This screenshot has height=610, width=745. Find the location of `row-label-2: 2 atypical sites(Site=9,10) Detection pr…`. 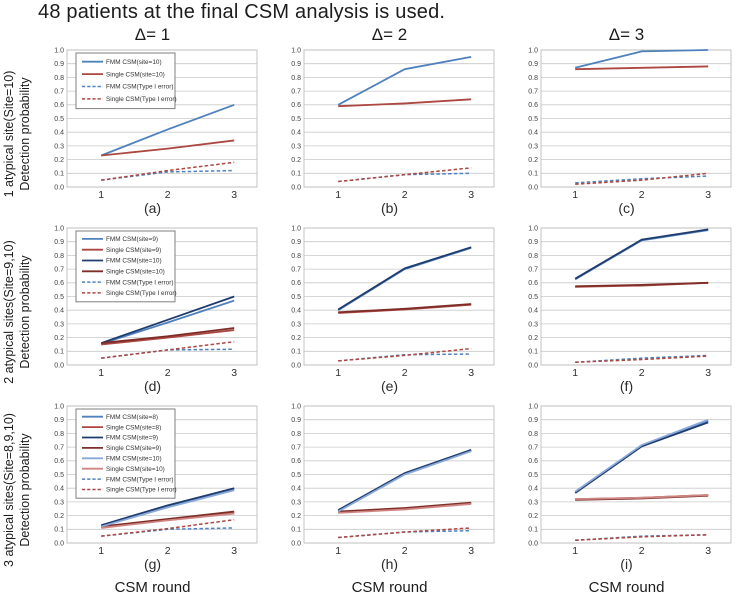

row-label-2: 2 atypical sites(Site=9,10) Detection pr… is located at coordinates (17, 312).